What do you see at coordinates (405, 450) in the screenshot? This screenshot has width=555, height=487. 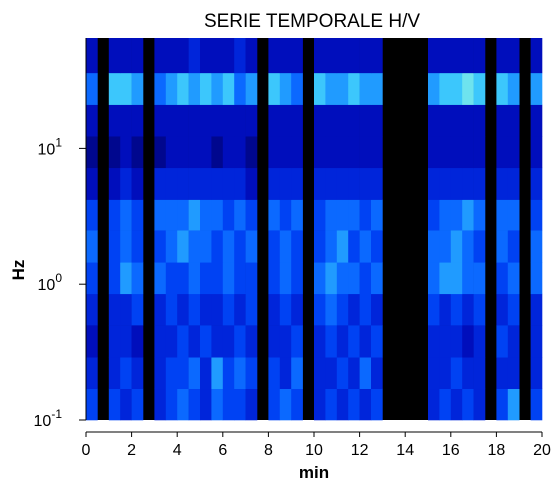 I see `x-tick-label: 14` at bounding box center [405, 450].